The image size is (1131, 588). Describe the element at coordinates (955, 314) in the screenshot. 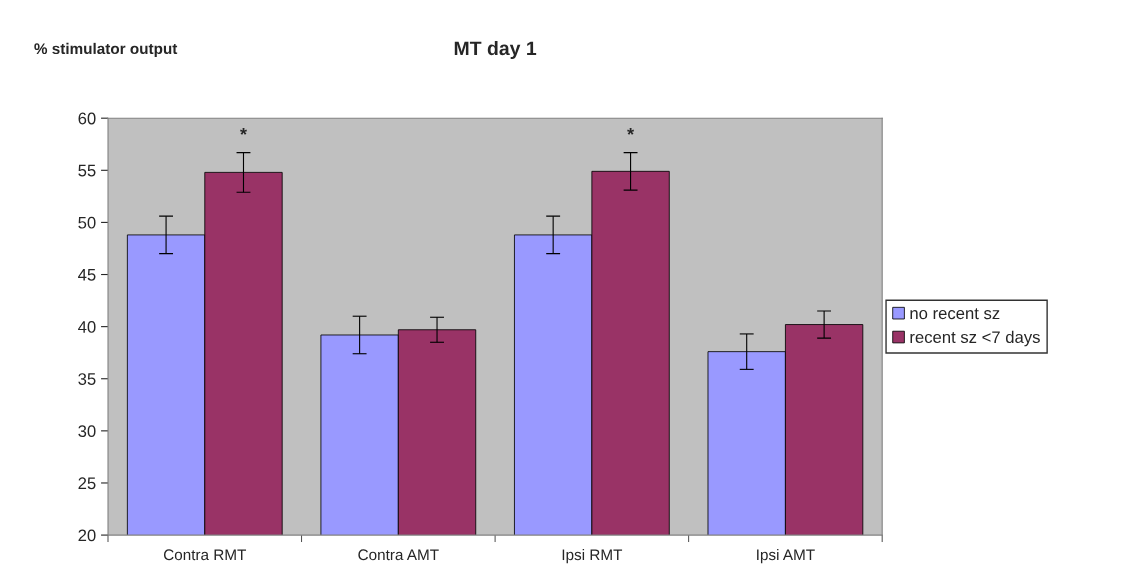

I see `legend-label: no recent sz` at that location.